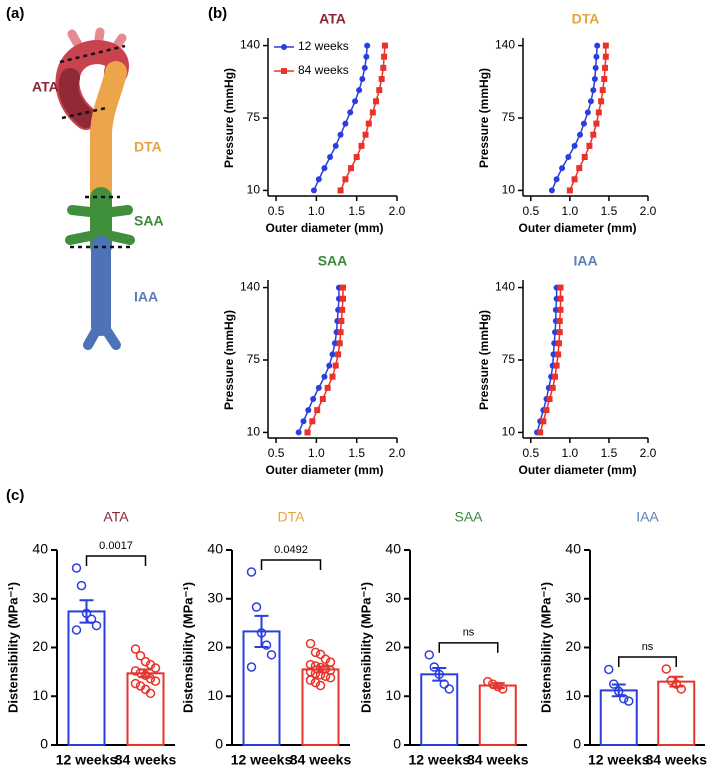 This screenshot has width=709, height=775. Describe the element at coordinates (574, 118) in the screenshot. I see `series-line` at that location.